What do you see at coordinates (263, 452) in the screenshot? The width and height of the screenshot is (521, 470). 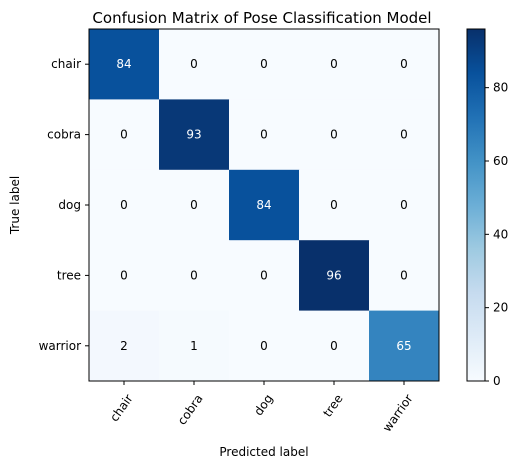 I see `x-axis-label: Predicted label` at bounding box center [263, 452].